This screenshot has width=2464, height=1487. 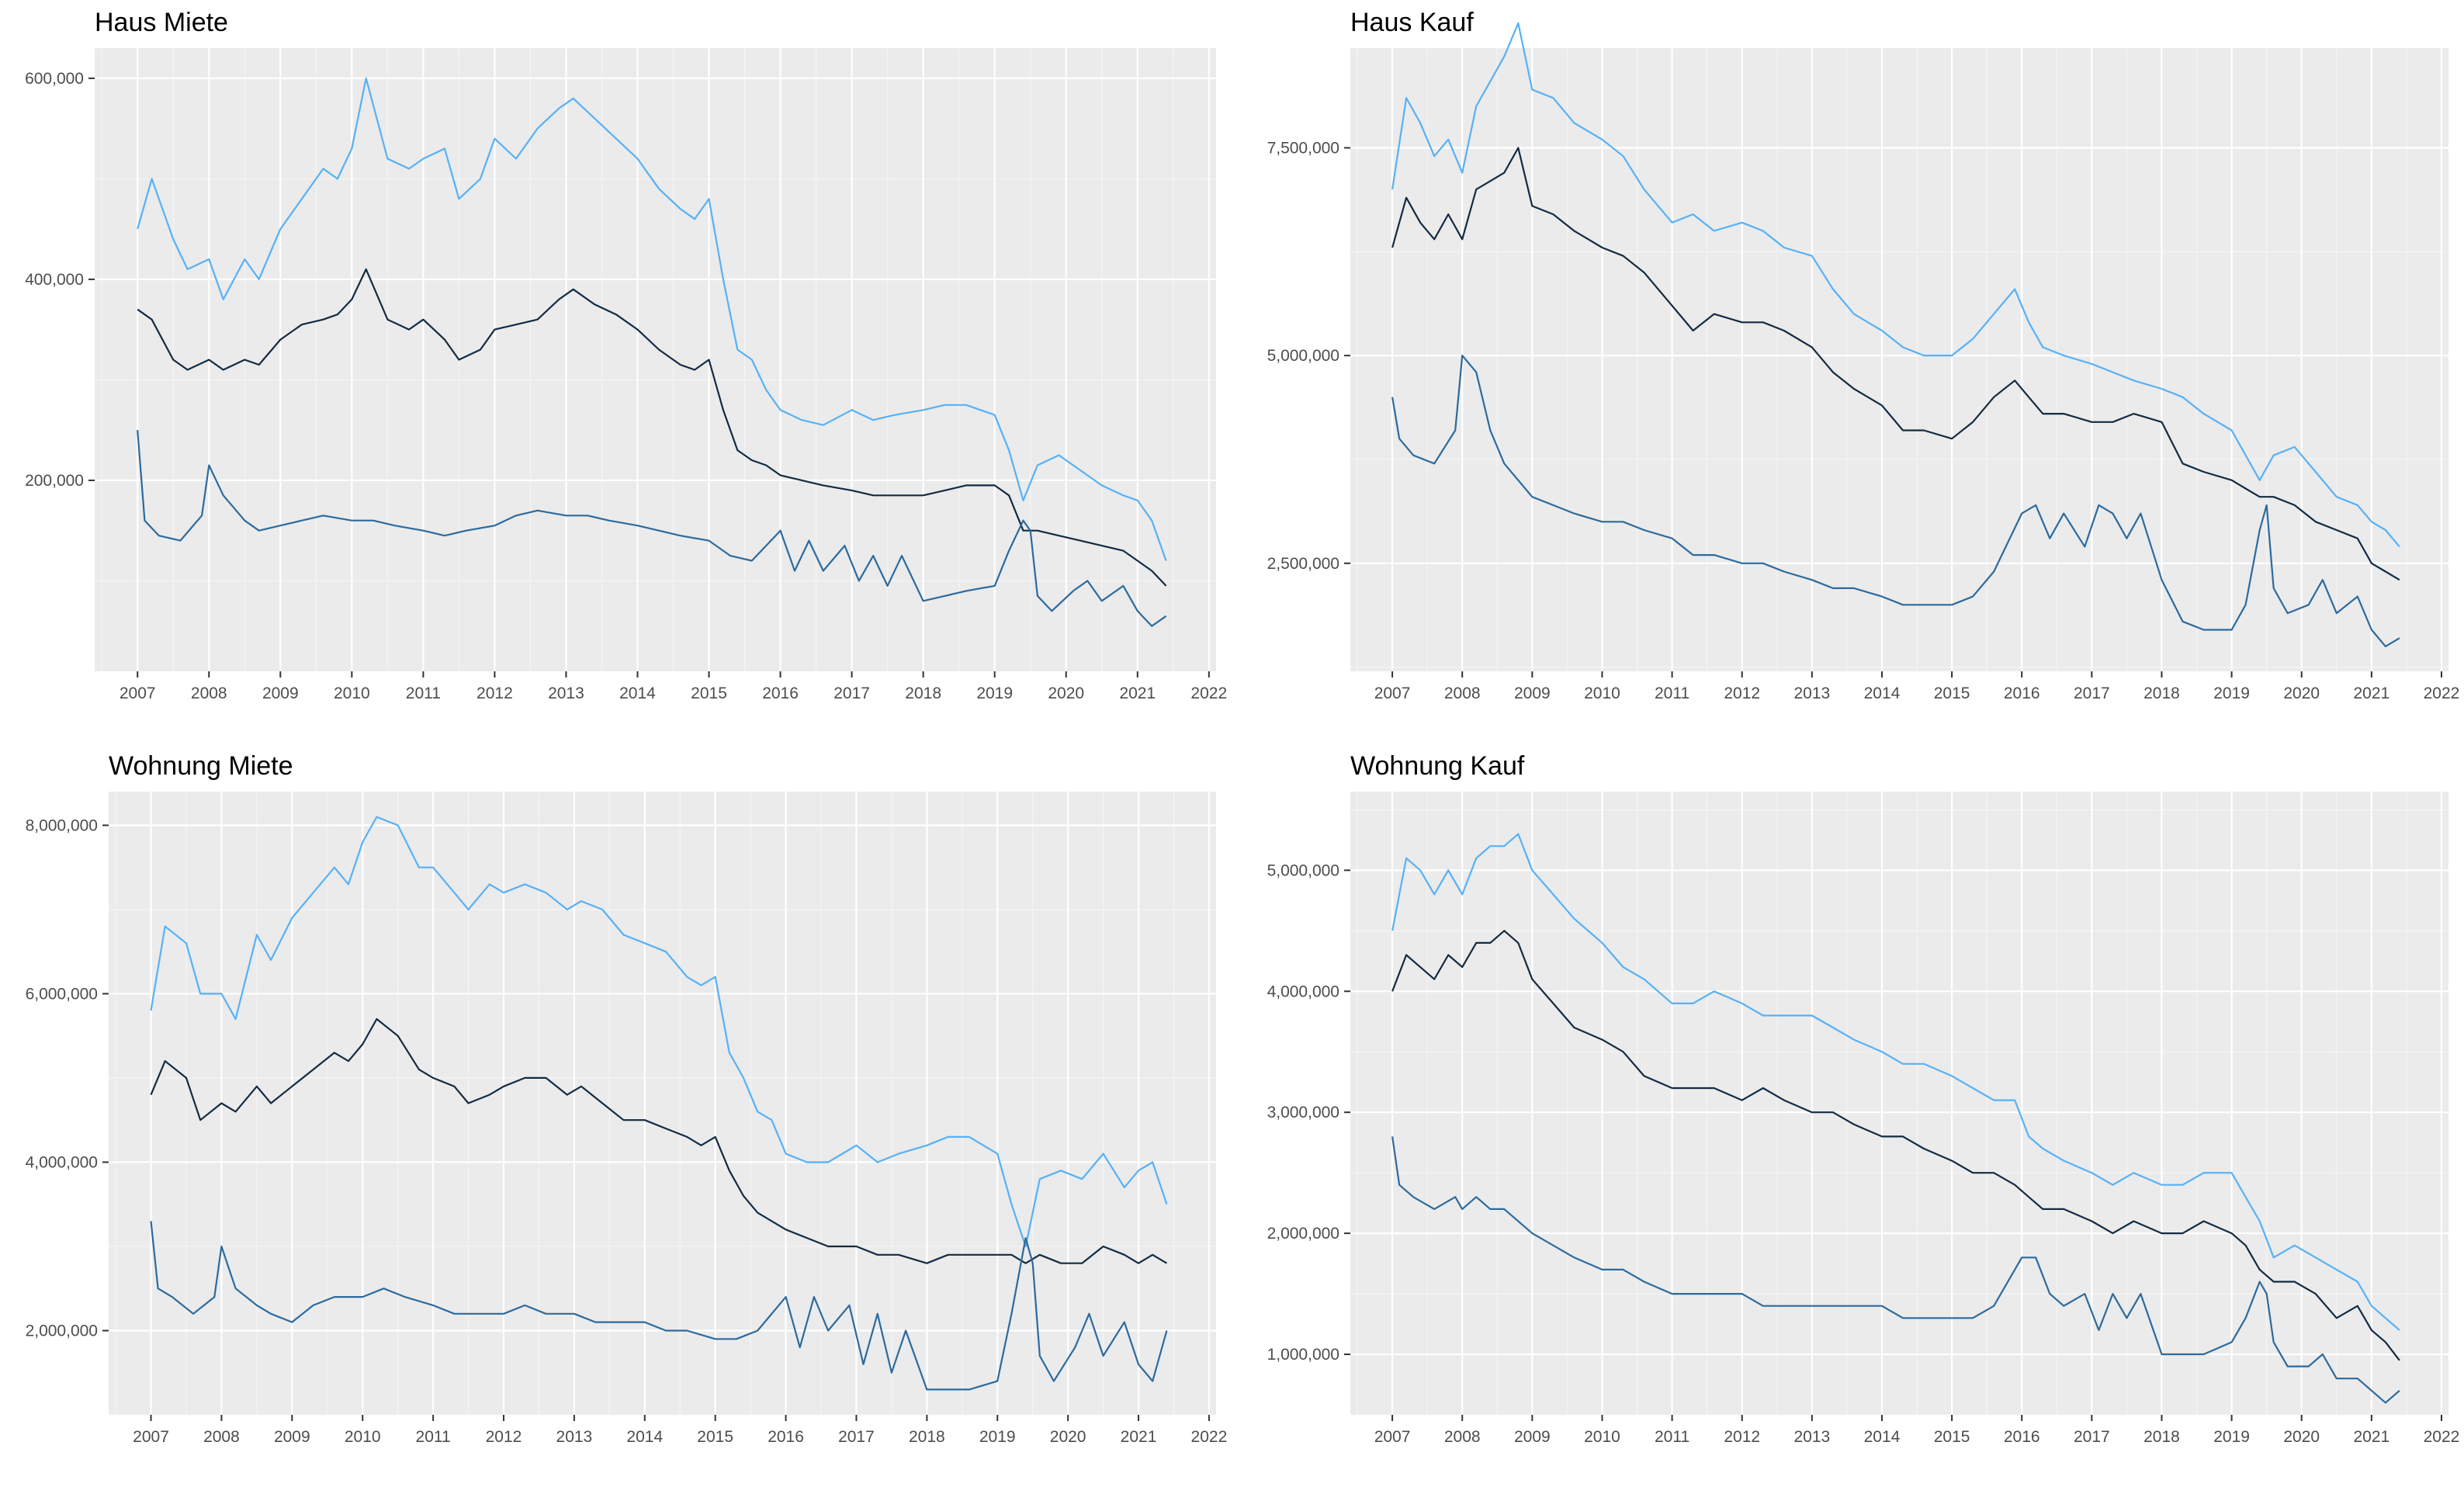 I want to click on y-tick-label: 600,000, so click(x=54, y=79).